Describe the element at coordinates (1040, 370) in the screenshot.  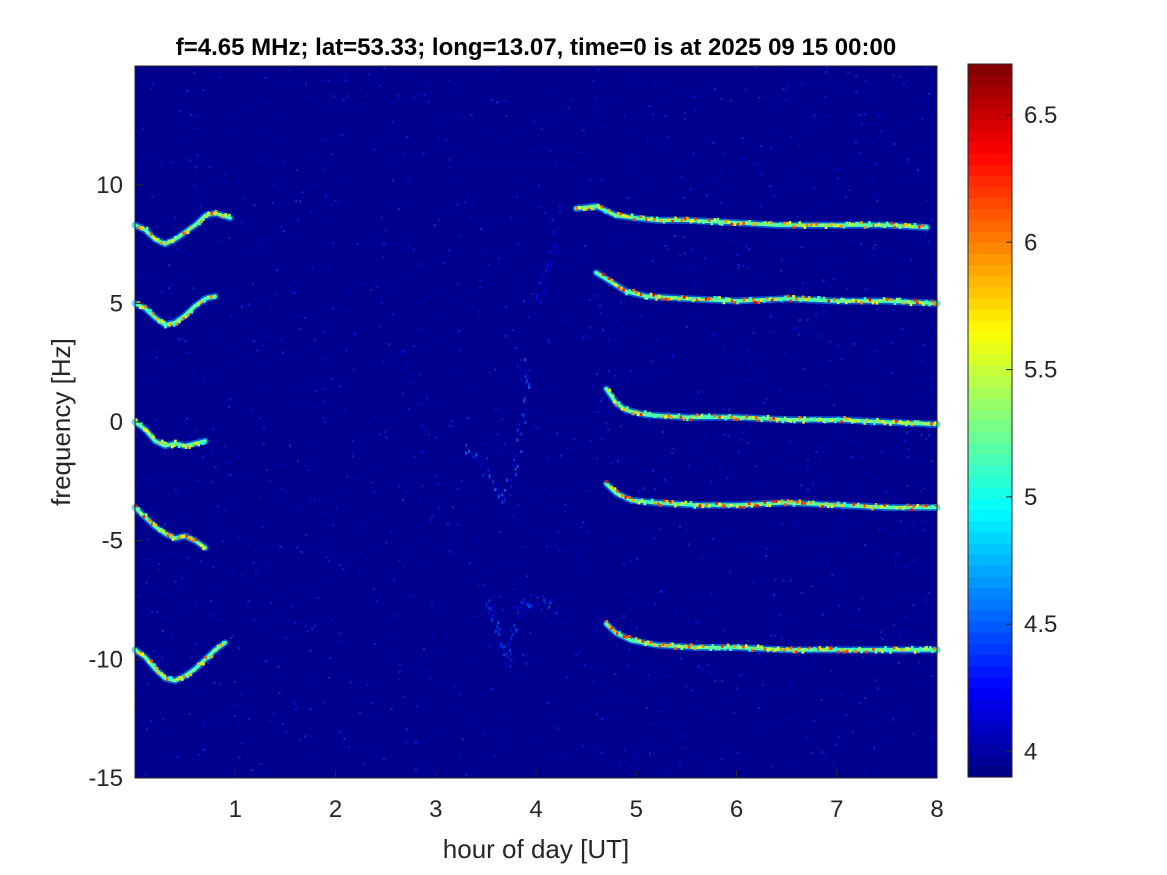
I see `colorbar-tick-label: 5.5` at that location.